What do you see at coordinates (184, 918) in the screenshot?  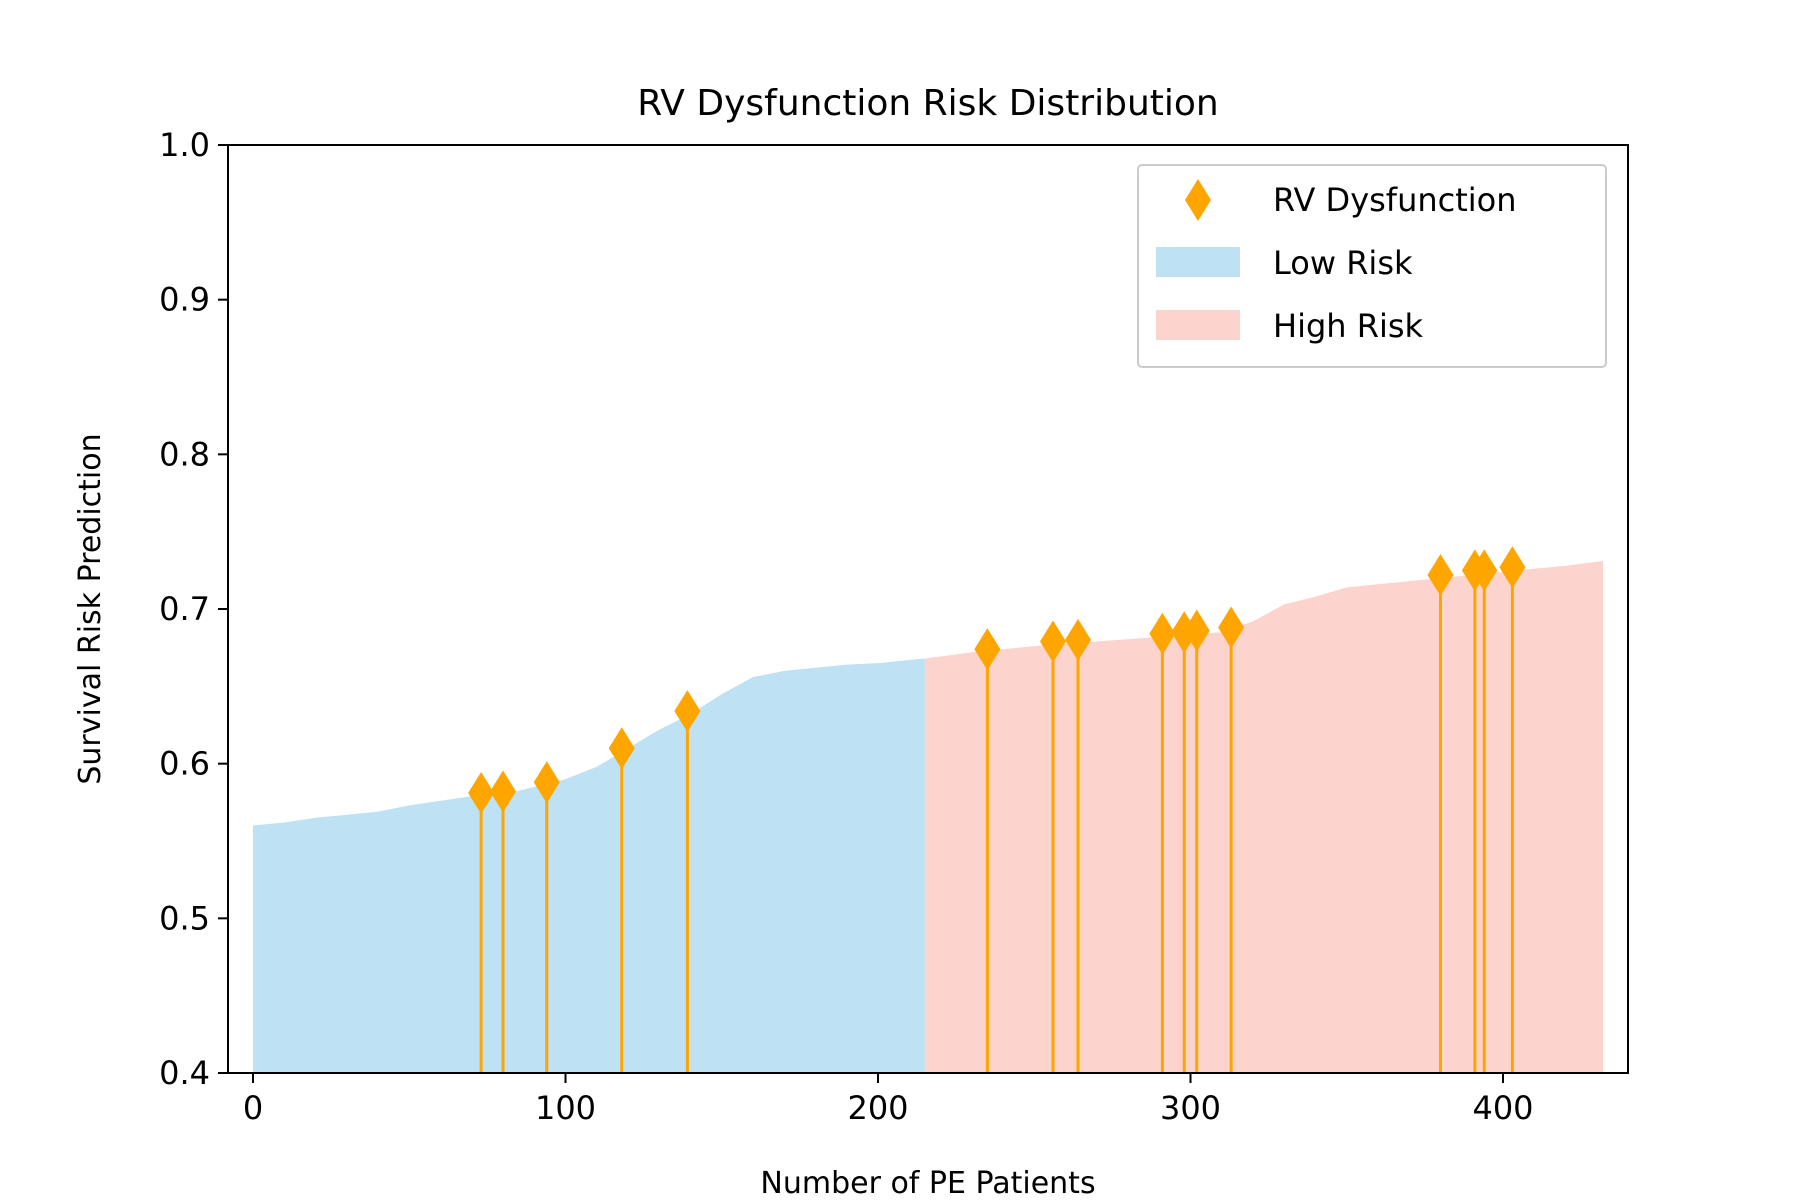 I see `y-tick-label: 0.5` at bounding box center [184, 918].